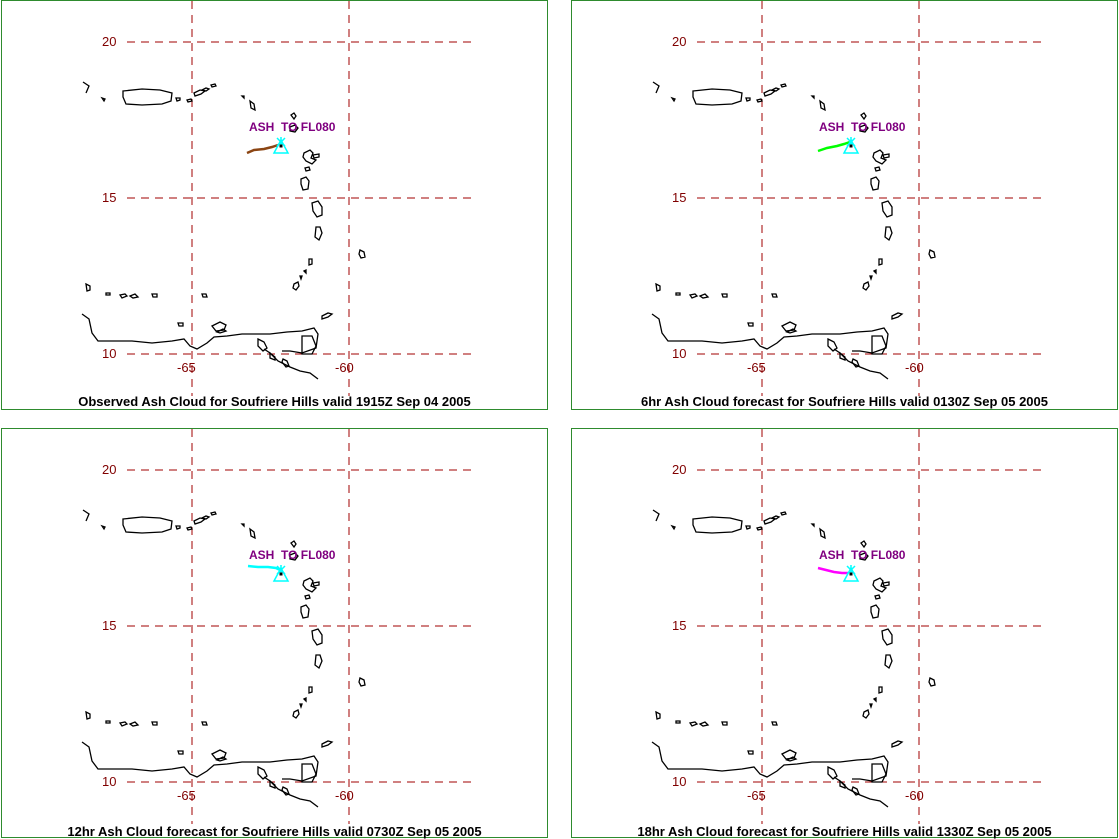 The width and height of the screenshot is (1119, 839). I want to click on ash-label: ASH TO FL080, so click(862, 127).